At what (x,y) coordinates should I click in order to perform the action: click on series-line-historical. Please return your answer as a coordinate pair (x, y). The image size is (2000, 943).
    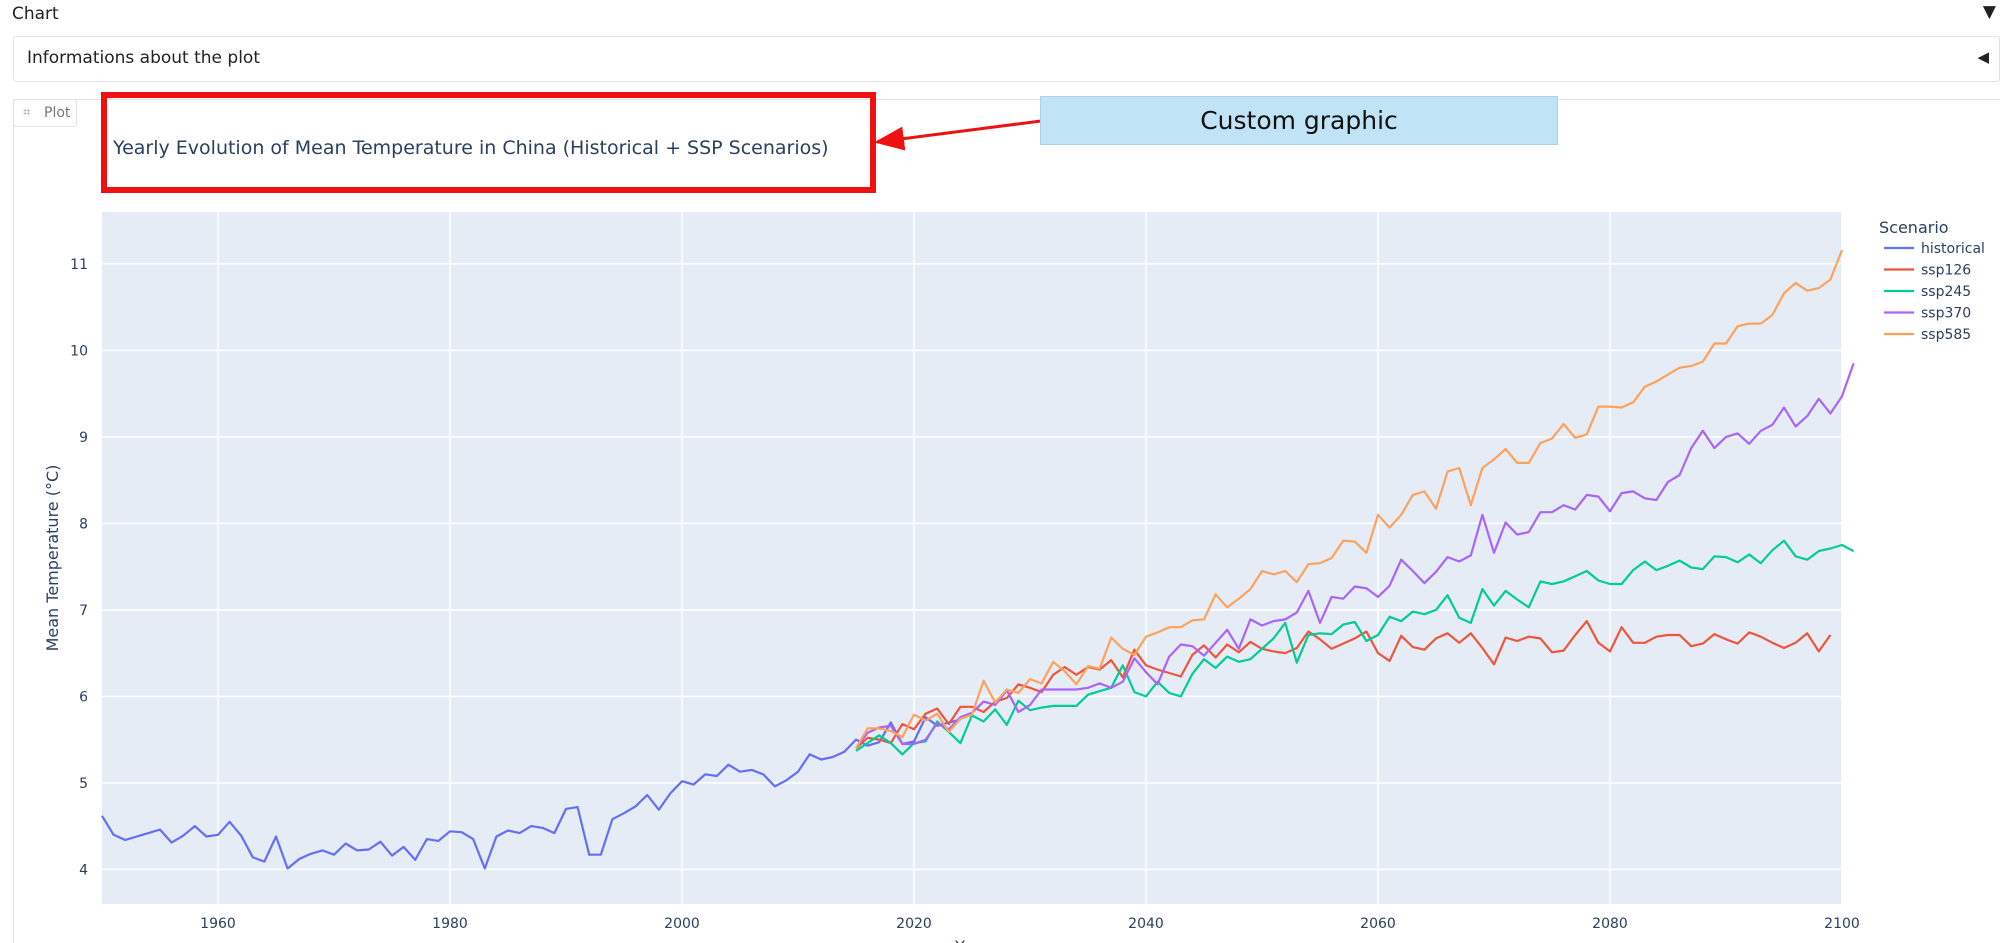
    Looking at the image, I should click on (531, 793).